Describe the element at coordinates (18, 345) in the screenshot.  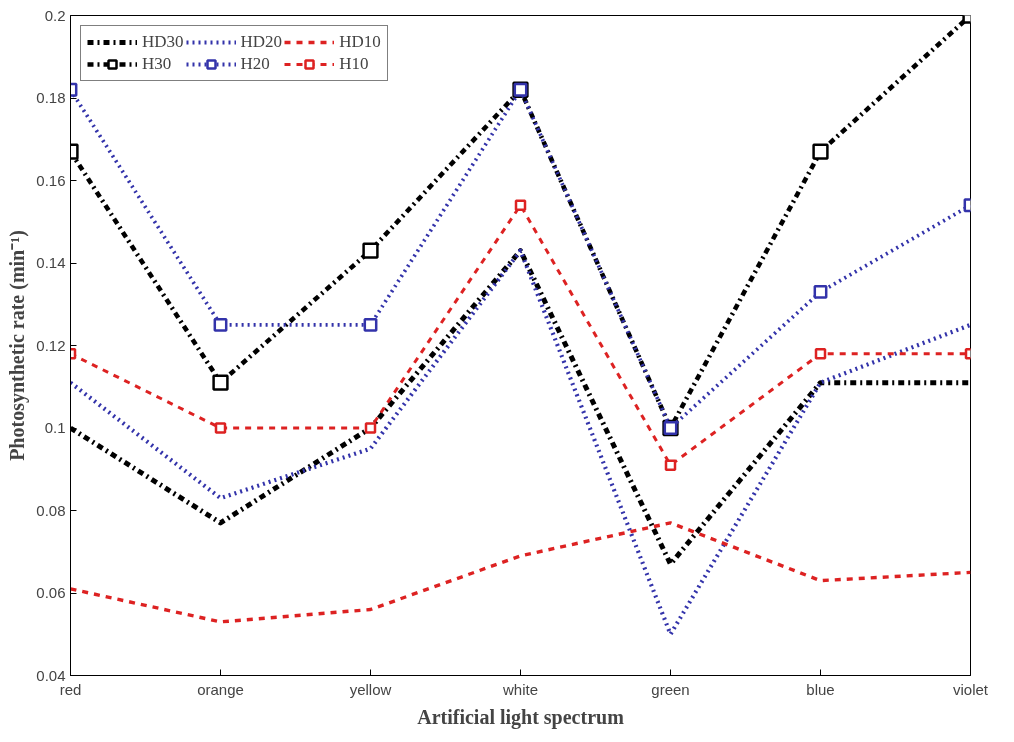
I see `y-axis-title: Photosynthetic rate (min⁻¹)` at that location.